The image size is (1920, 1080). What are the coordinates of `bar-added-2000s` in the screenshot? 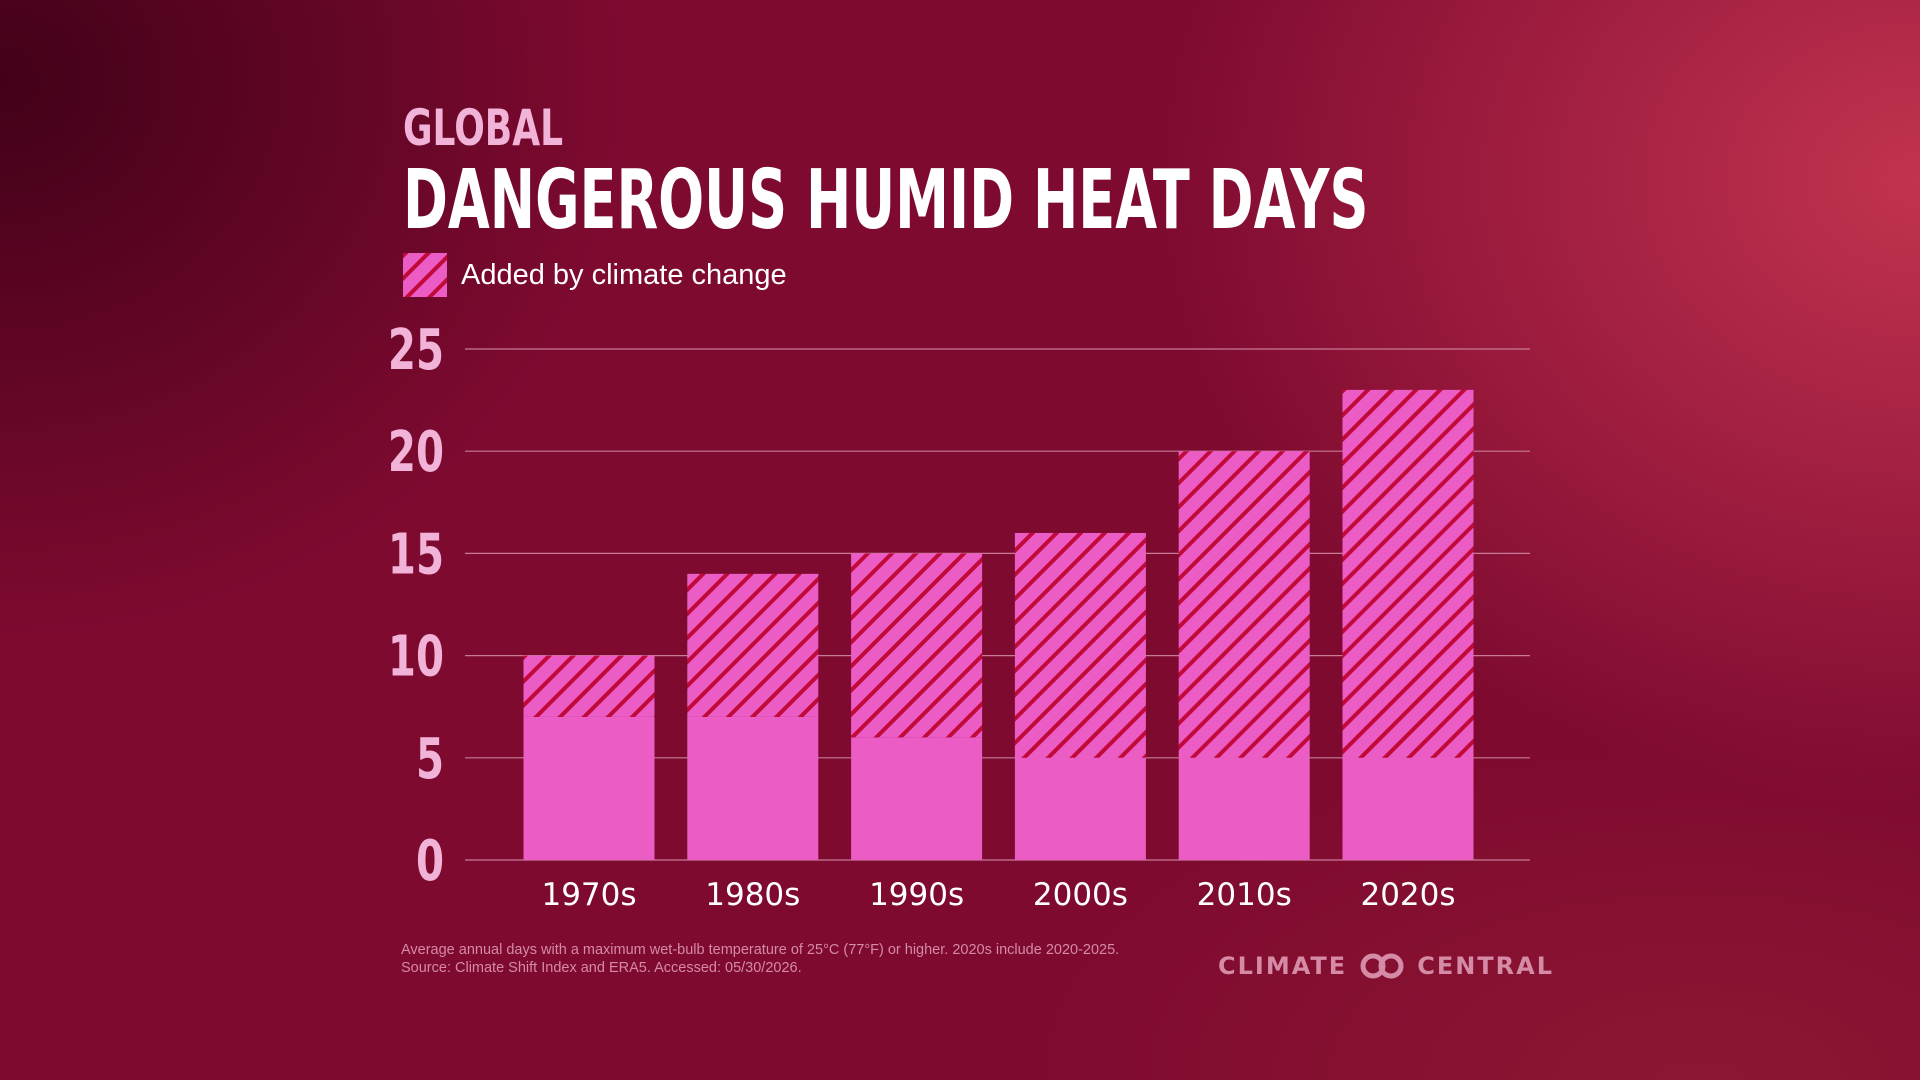 It's located at (1080, 645).